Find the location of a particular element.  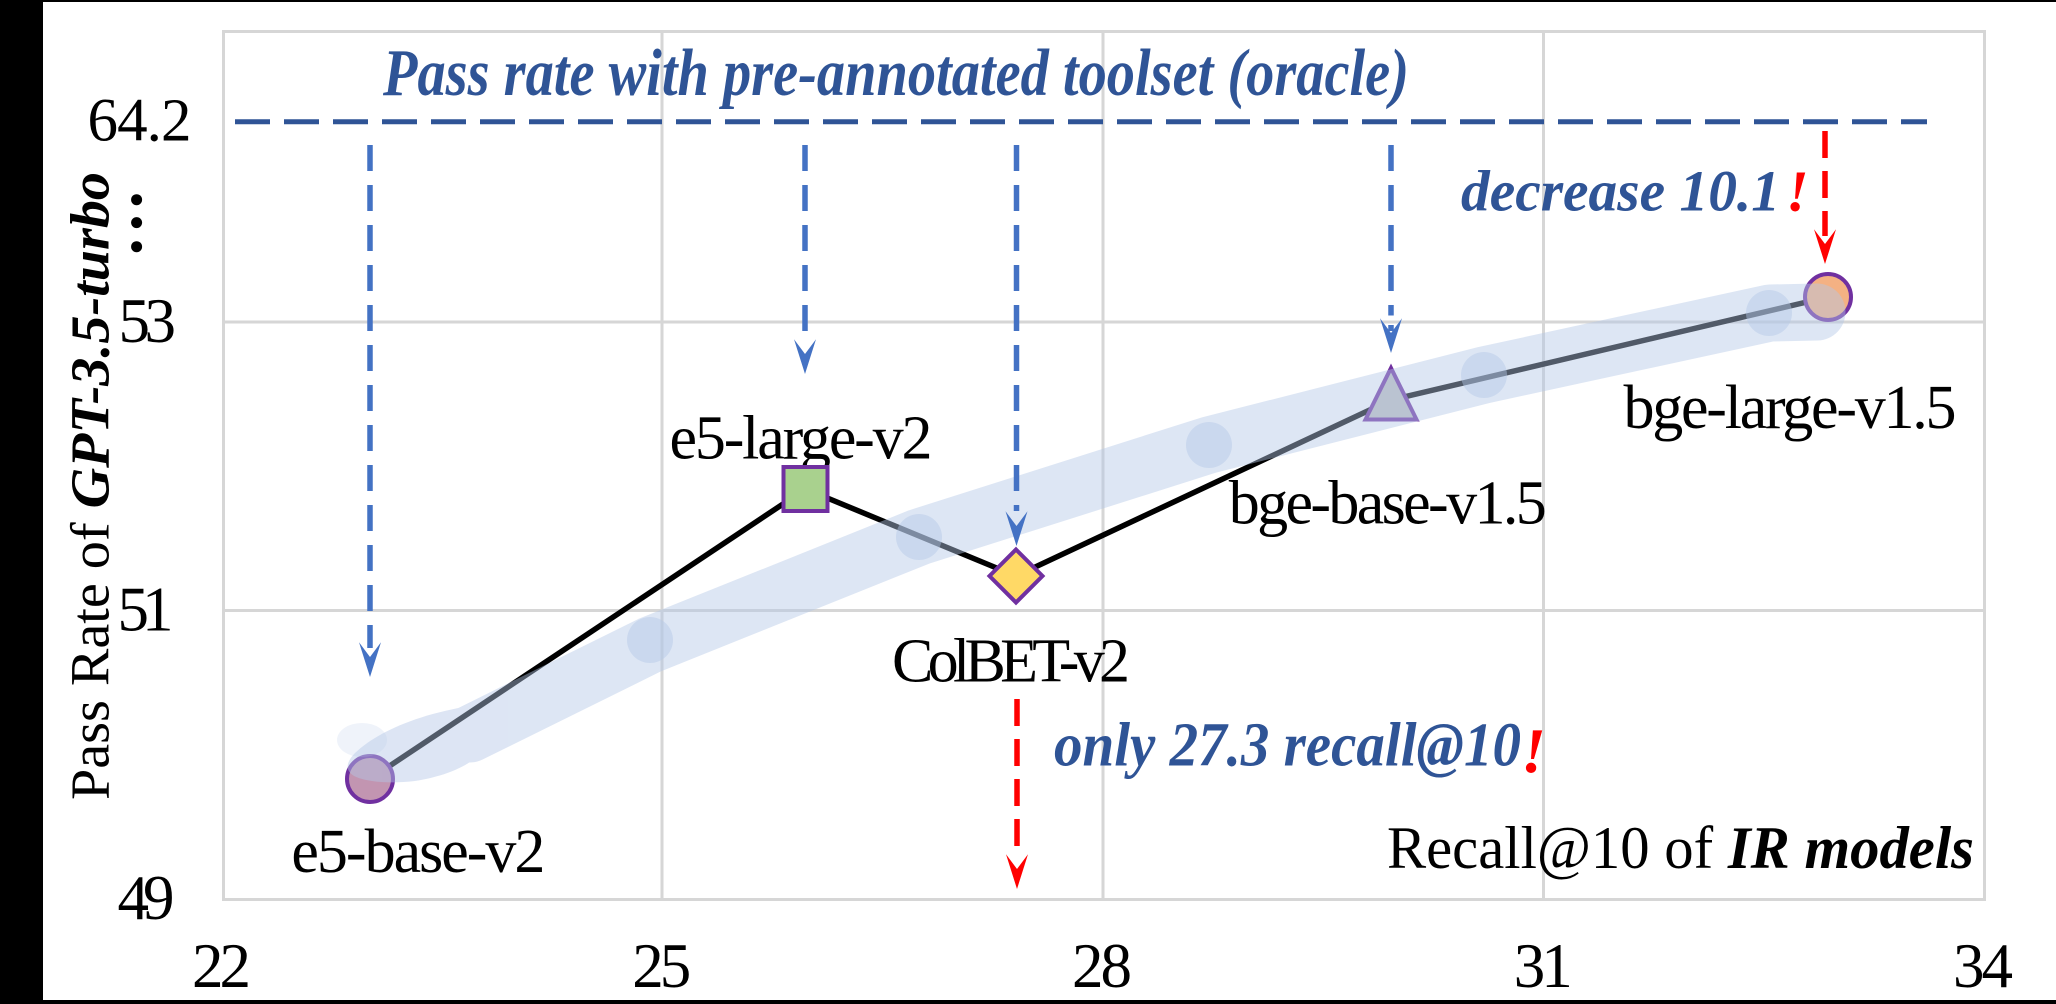

svg-text: 51 is located at coordinates (146, 610).